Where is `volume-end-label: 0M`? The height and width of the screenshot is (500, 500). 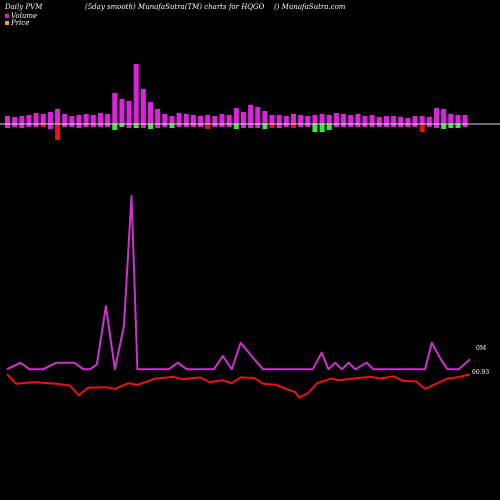 volume-end-label: 0M is located at coordinates (481, 348).